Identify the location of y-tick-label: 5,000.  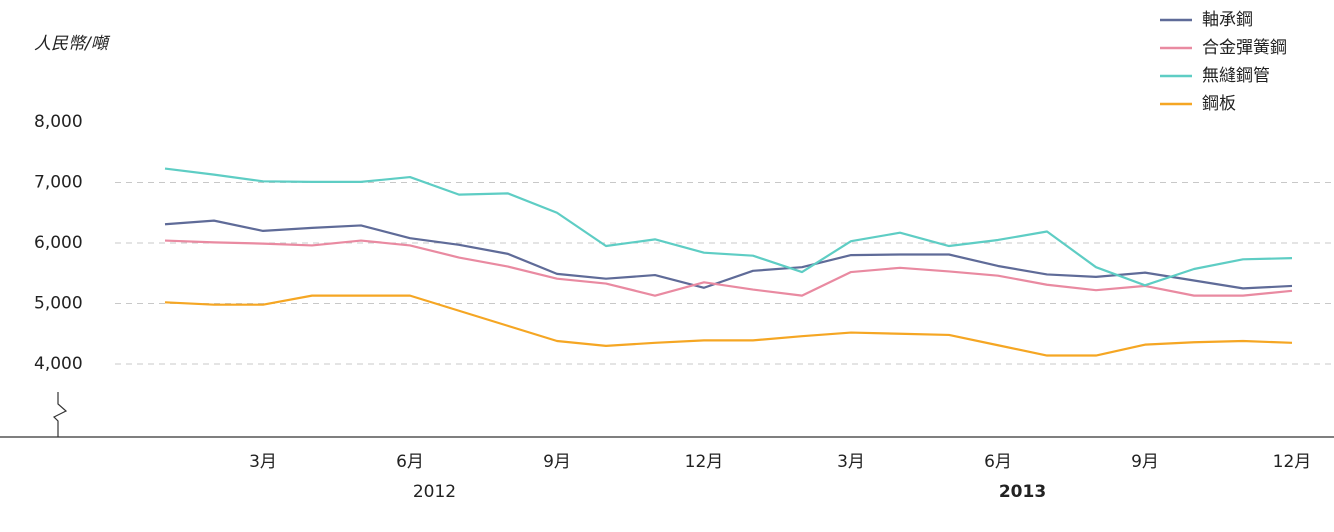
(58, 304).